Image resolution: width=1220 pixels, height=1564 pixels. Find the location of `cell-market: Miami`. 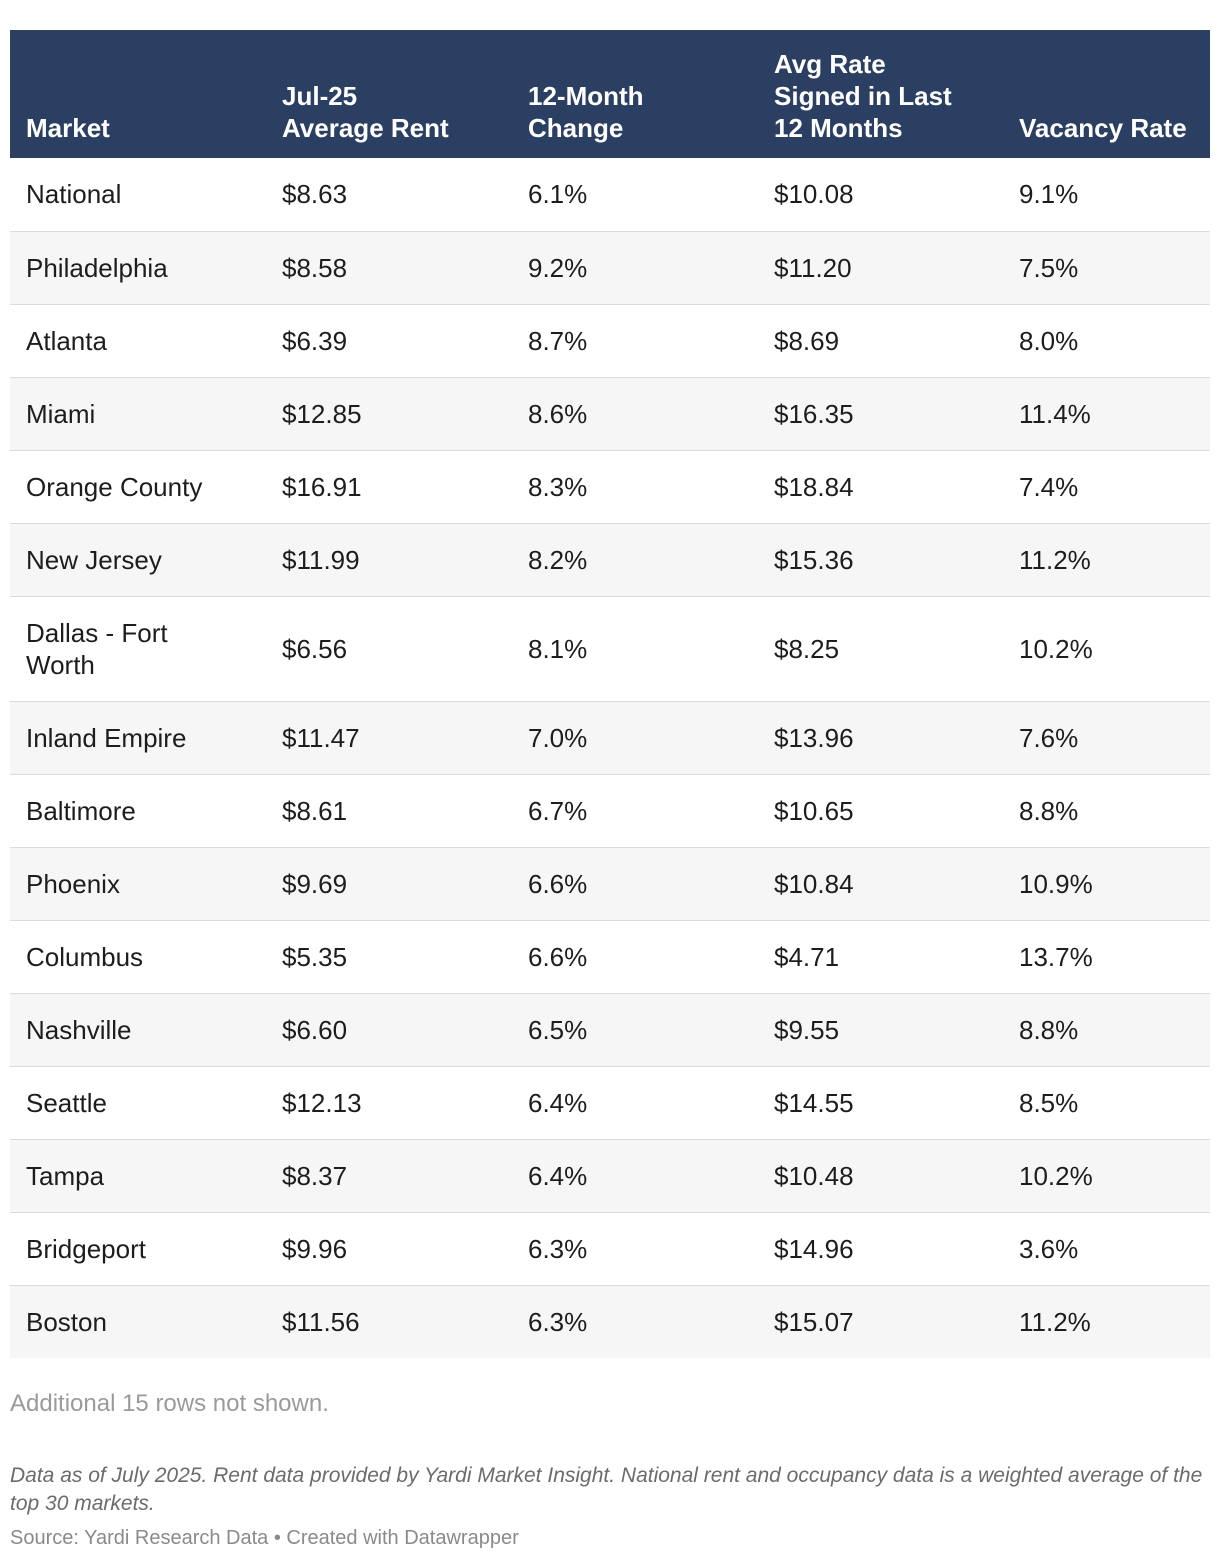

cell-market: Miami is located at coordinates (61, 413).